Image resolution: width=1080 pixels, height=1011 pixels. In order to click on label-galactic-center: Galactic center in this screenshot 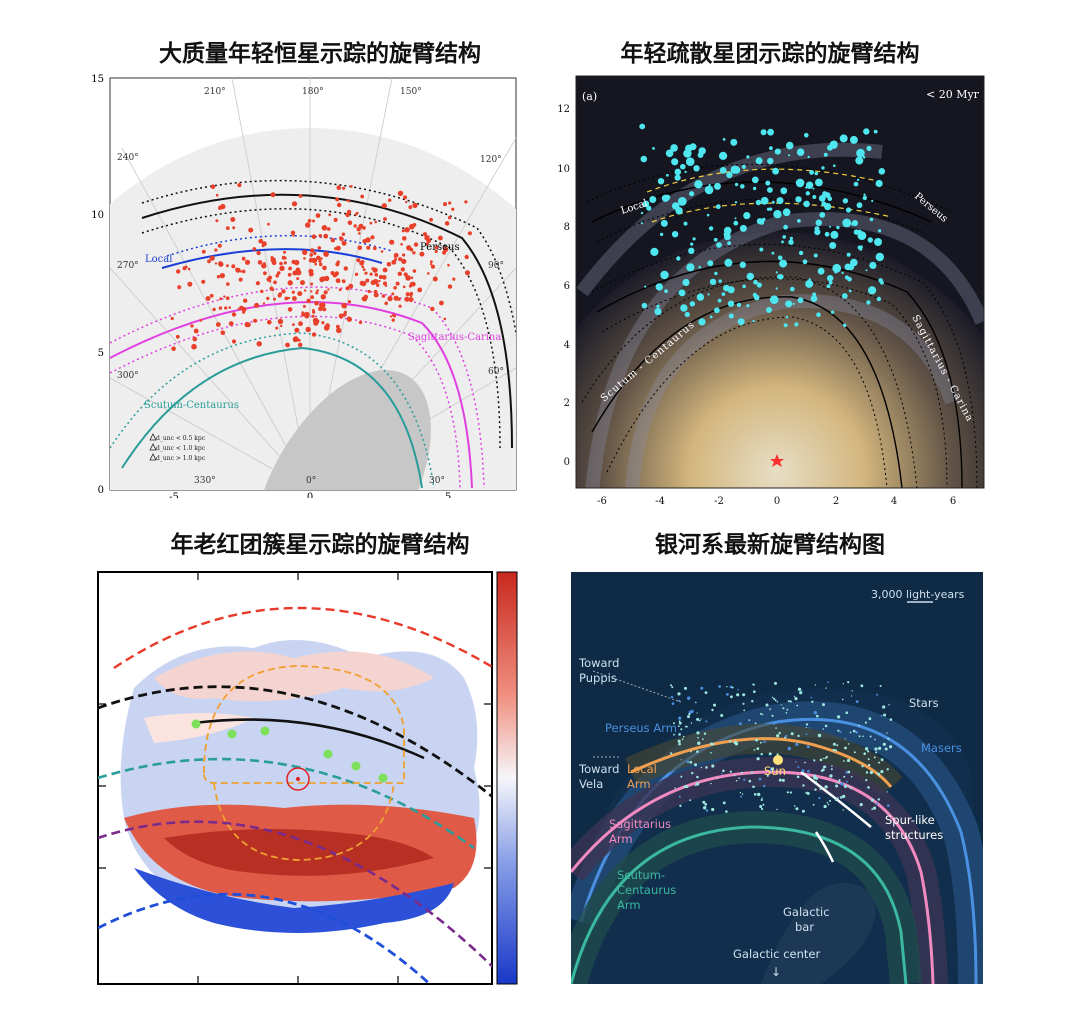, I will do `click(776, 954)`.